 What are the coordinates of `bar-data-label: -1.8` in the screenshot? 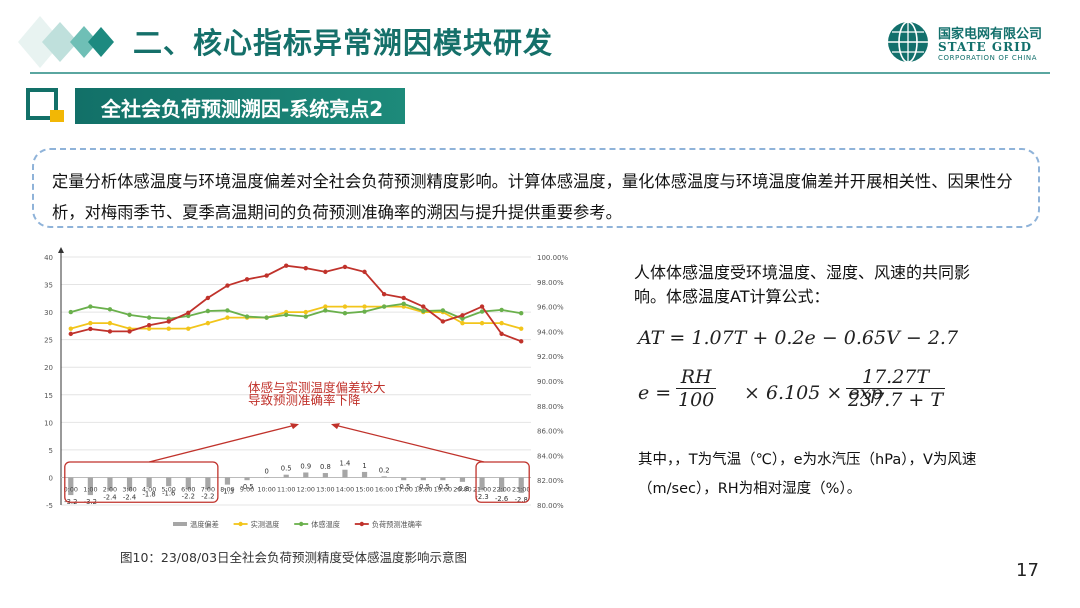 It's located at (148, 494).